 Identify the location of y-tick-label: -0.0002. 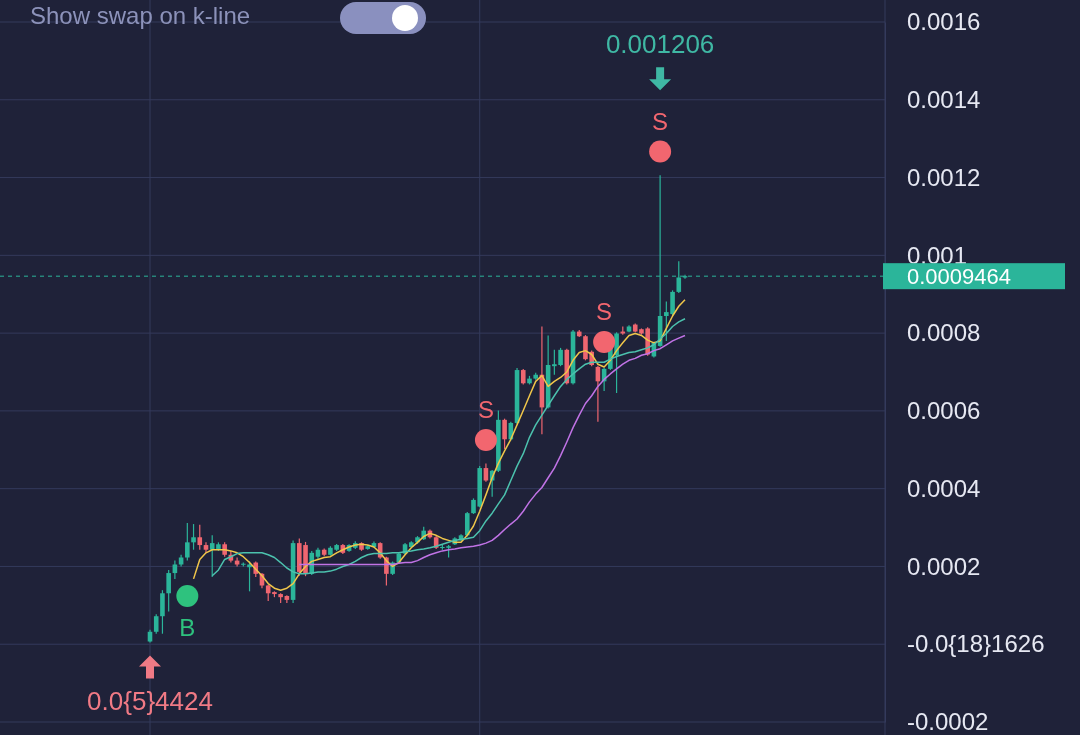
(948, 721).